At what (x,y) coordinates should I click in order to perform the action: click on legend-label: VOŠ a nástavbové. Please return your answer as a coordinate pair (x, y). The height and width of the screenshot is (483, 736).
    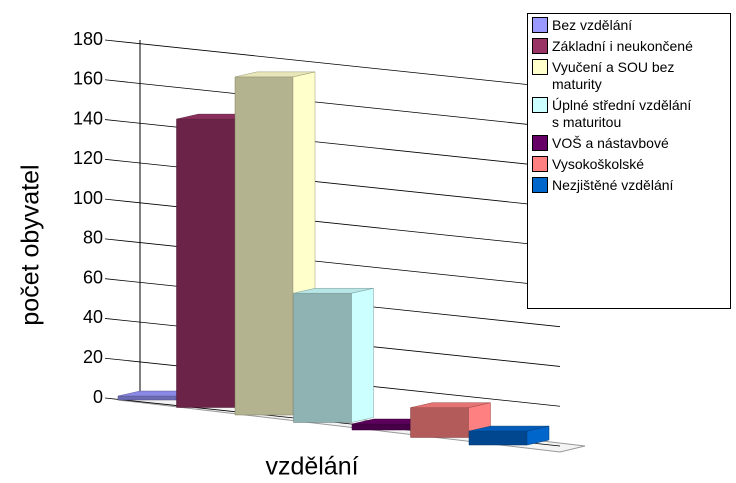
    Looking at the image, I should click on (610, 143).